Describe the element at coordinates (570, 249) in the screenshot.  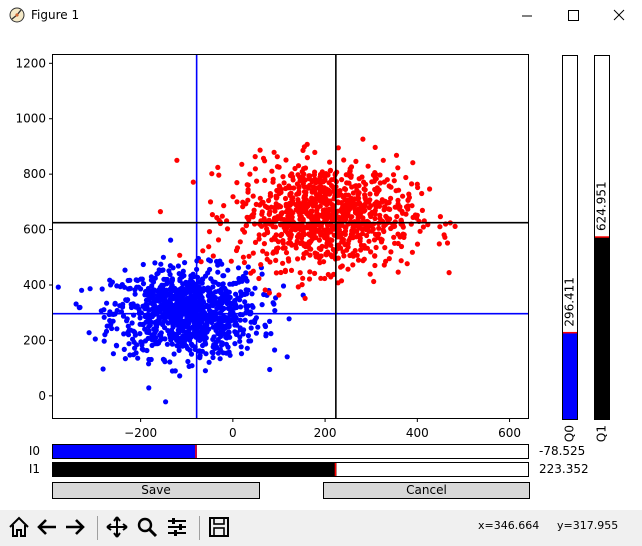
I see `vslider-q0: 296.411 Q0` at that location.